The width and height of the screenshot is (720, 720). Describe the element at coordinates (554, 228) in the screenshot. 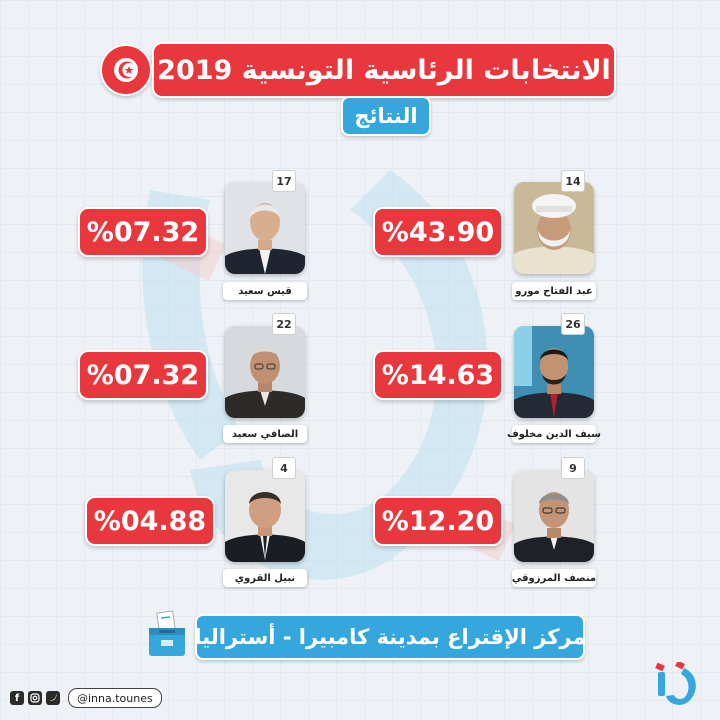

I see `candidate-photo-turban` at that location.